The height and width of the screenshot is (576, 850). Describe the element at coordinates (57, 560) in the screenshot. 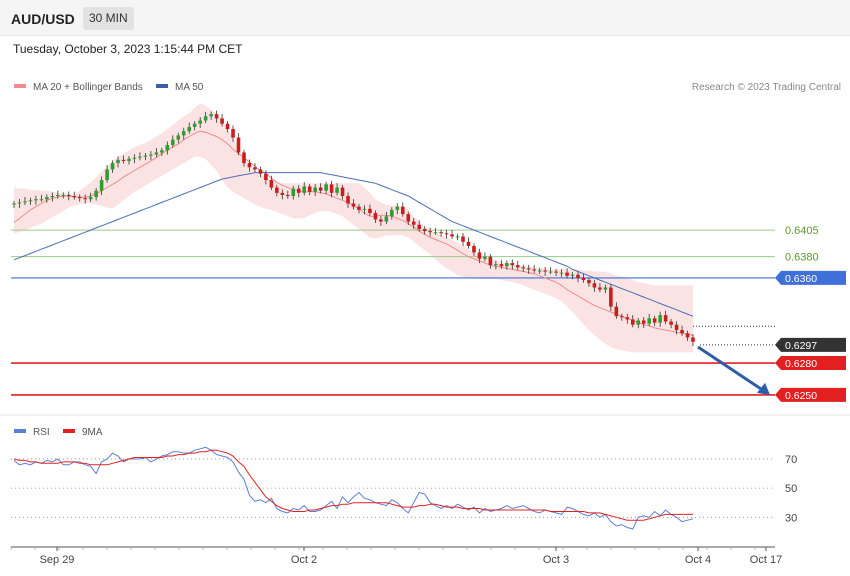

I see `x-tick-label: Sep 29` at that location.